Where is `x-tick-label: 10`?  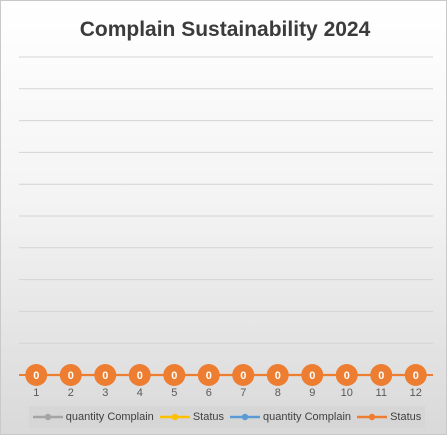 x-tick-label: 10 is located at coordinates (347, 393).